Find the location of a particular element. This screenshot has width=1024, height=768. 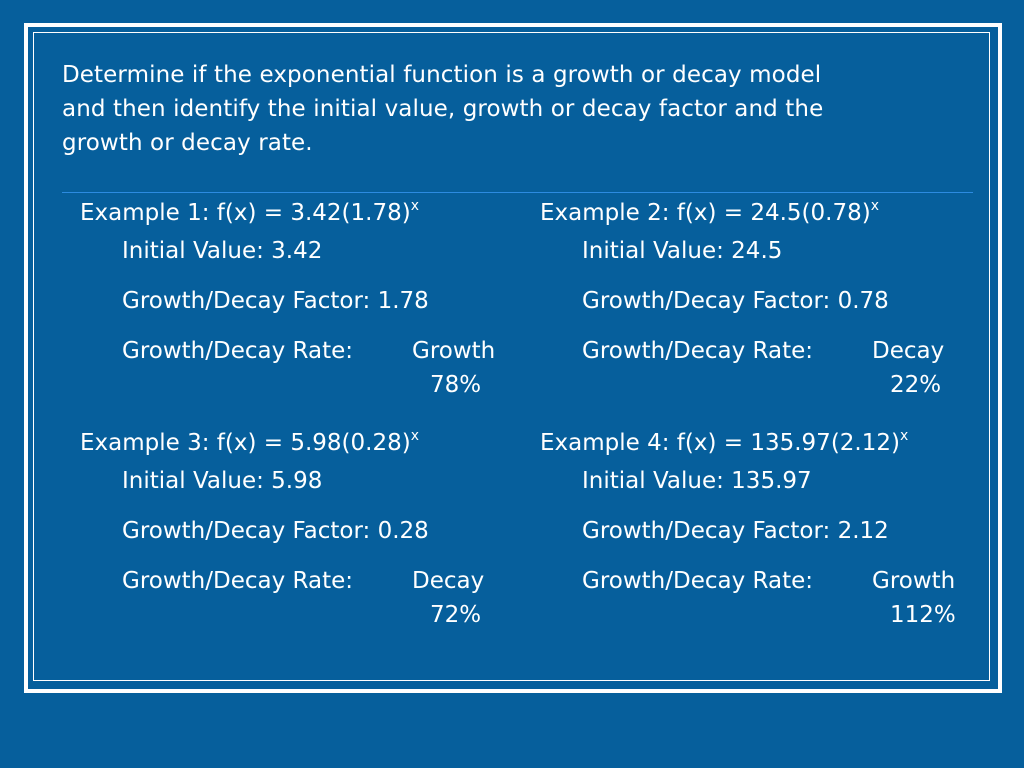

example-4-exponent: x is located at coordinates (904, 436).